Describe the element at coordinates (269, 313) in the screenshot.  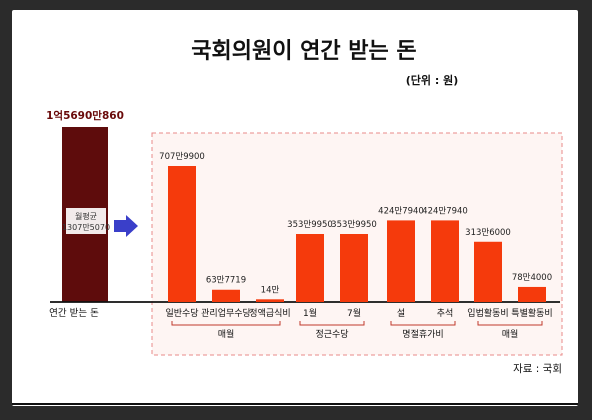
I see `category-label-2: 정액급식비` at that location.